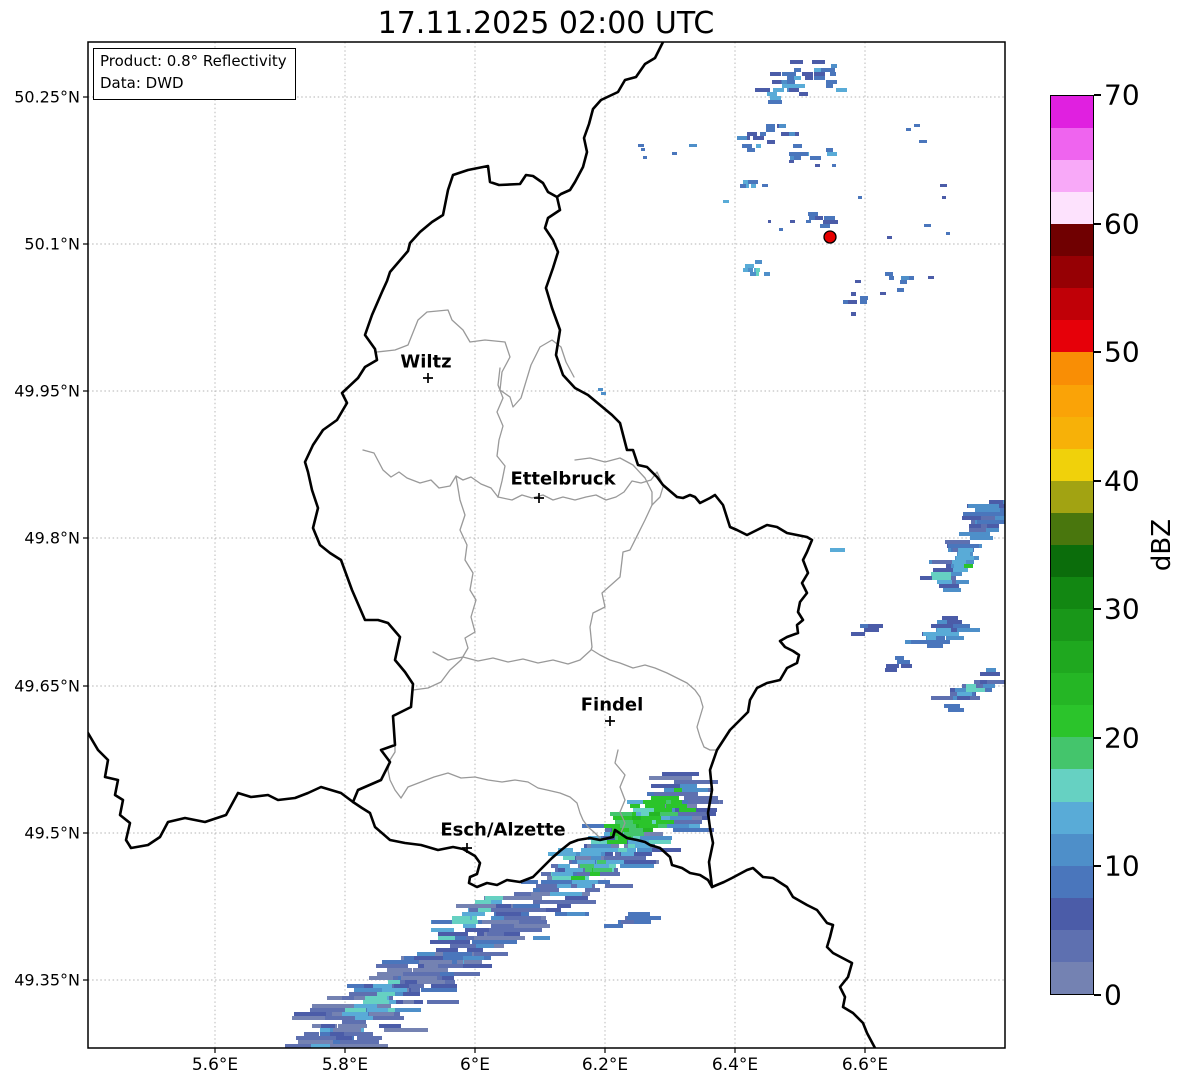 This screenshot has height=1081, width=1184. Describe the element at coordinates (394, 771) in the screenshot. I see `canton-border-esch-west-connector` at that location.